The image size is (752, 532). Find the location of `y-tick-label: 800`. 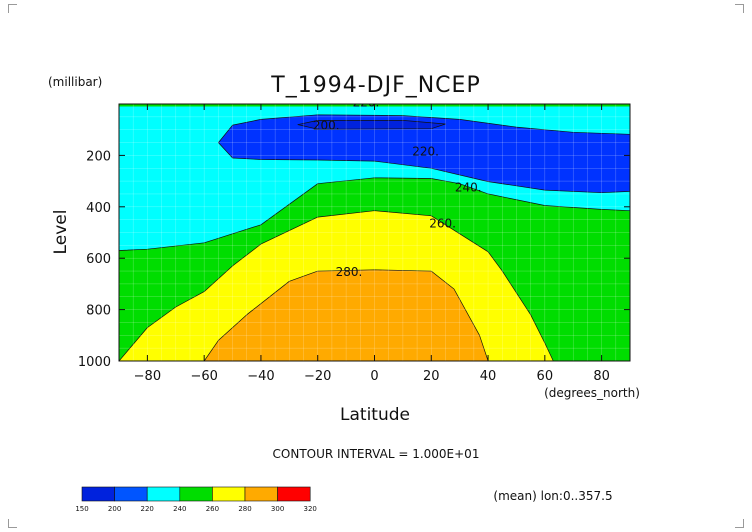

y-tick-label: 800 is located at coordinates (98, 311).